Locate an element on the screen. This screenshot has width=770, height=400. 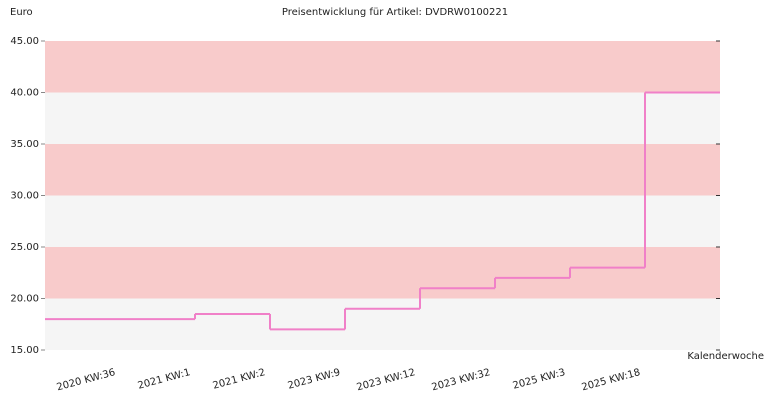
x-axis-label: Kalenderwoche is located at coordinates (725, 356).